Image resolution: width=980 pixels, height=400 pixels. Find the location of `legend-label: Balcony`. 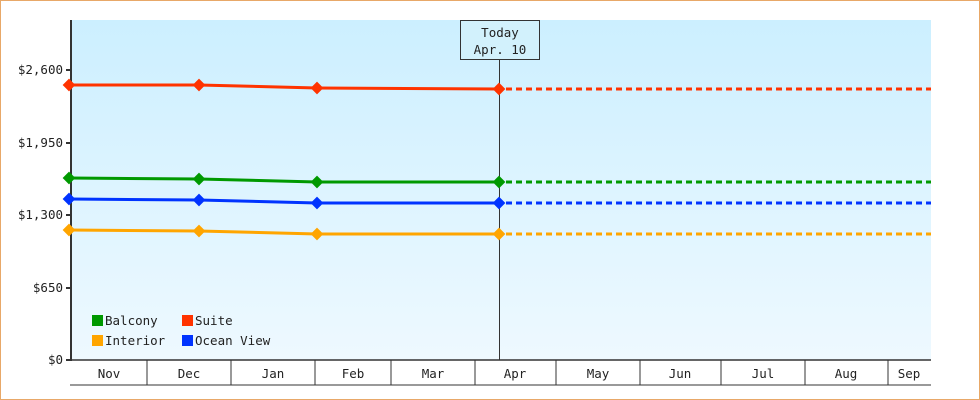

legend-label: Balcony is located at coordinates (131, 320).